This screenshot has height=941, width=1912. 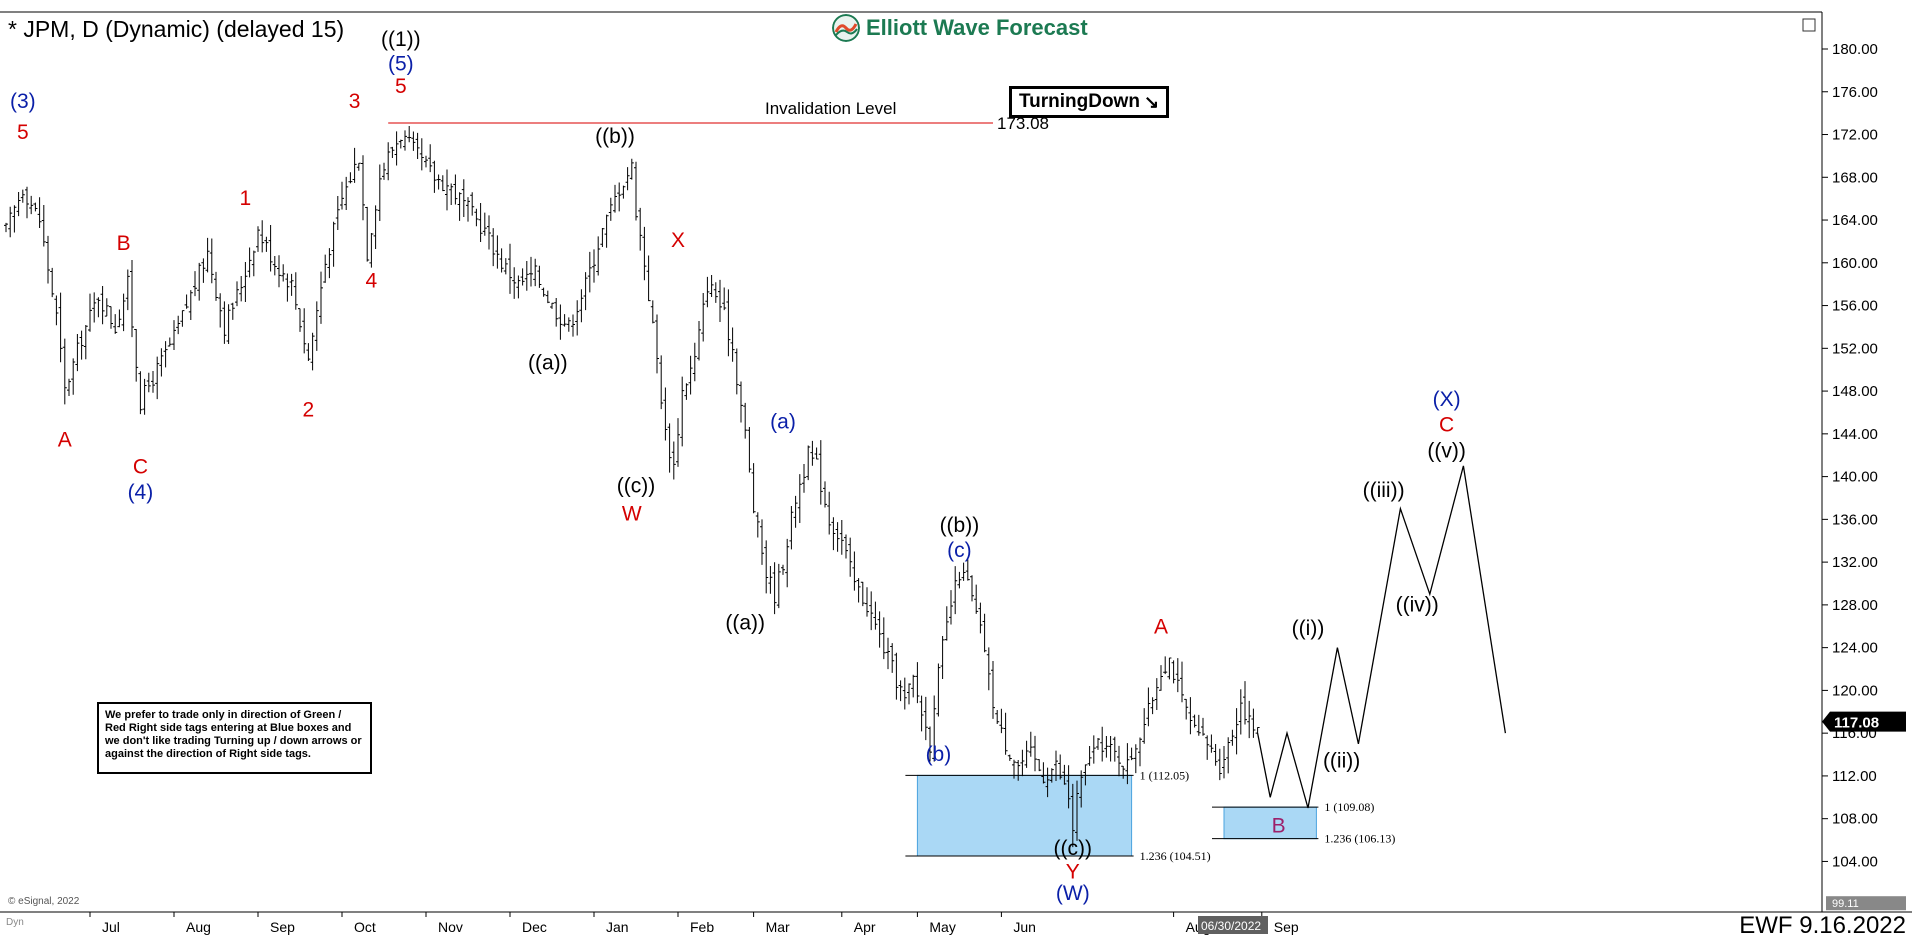 What do you see at coordinates (1073, 872) in the screenshot?
I see `wave-label: Y` at bounding box center [1073, 872].